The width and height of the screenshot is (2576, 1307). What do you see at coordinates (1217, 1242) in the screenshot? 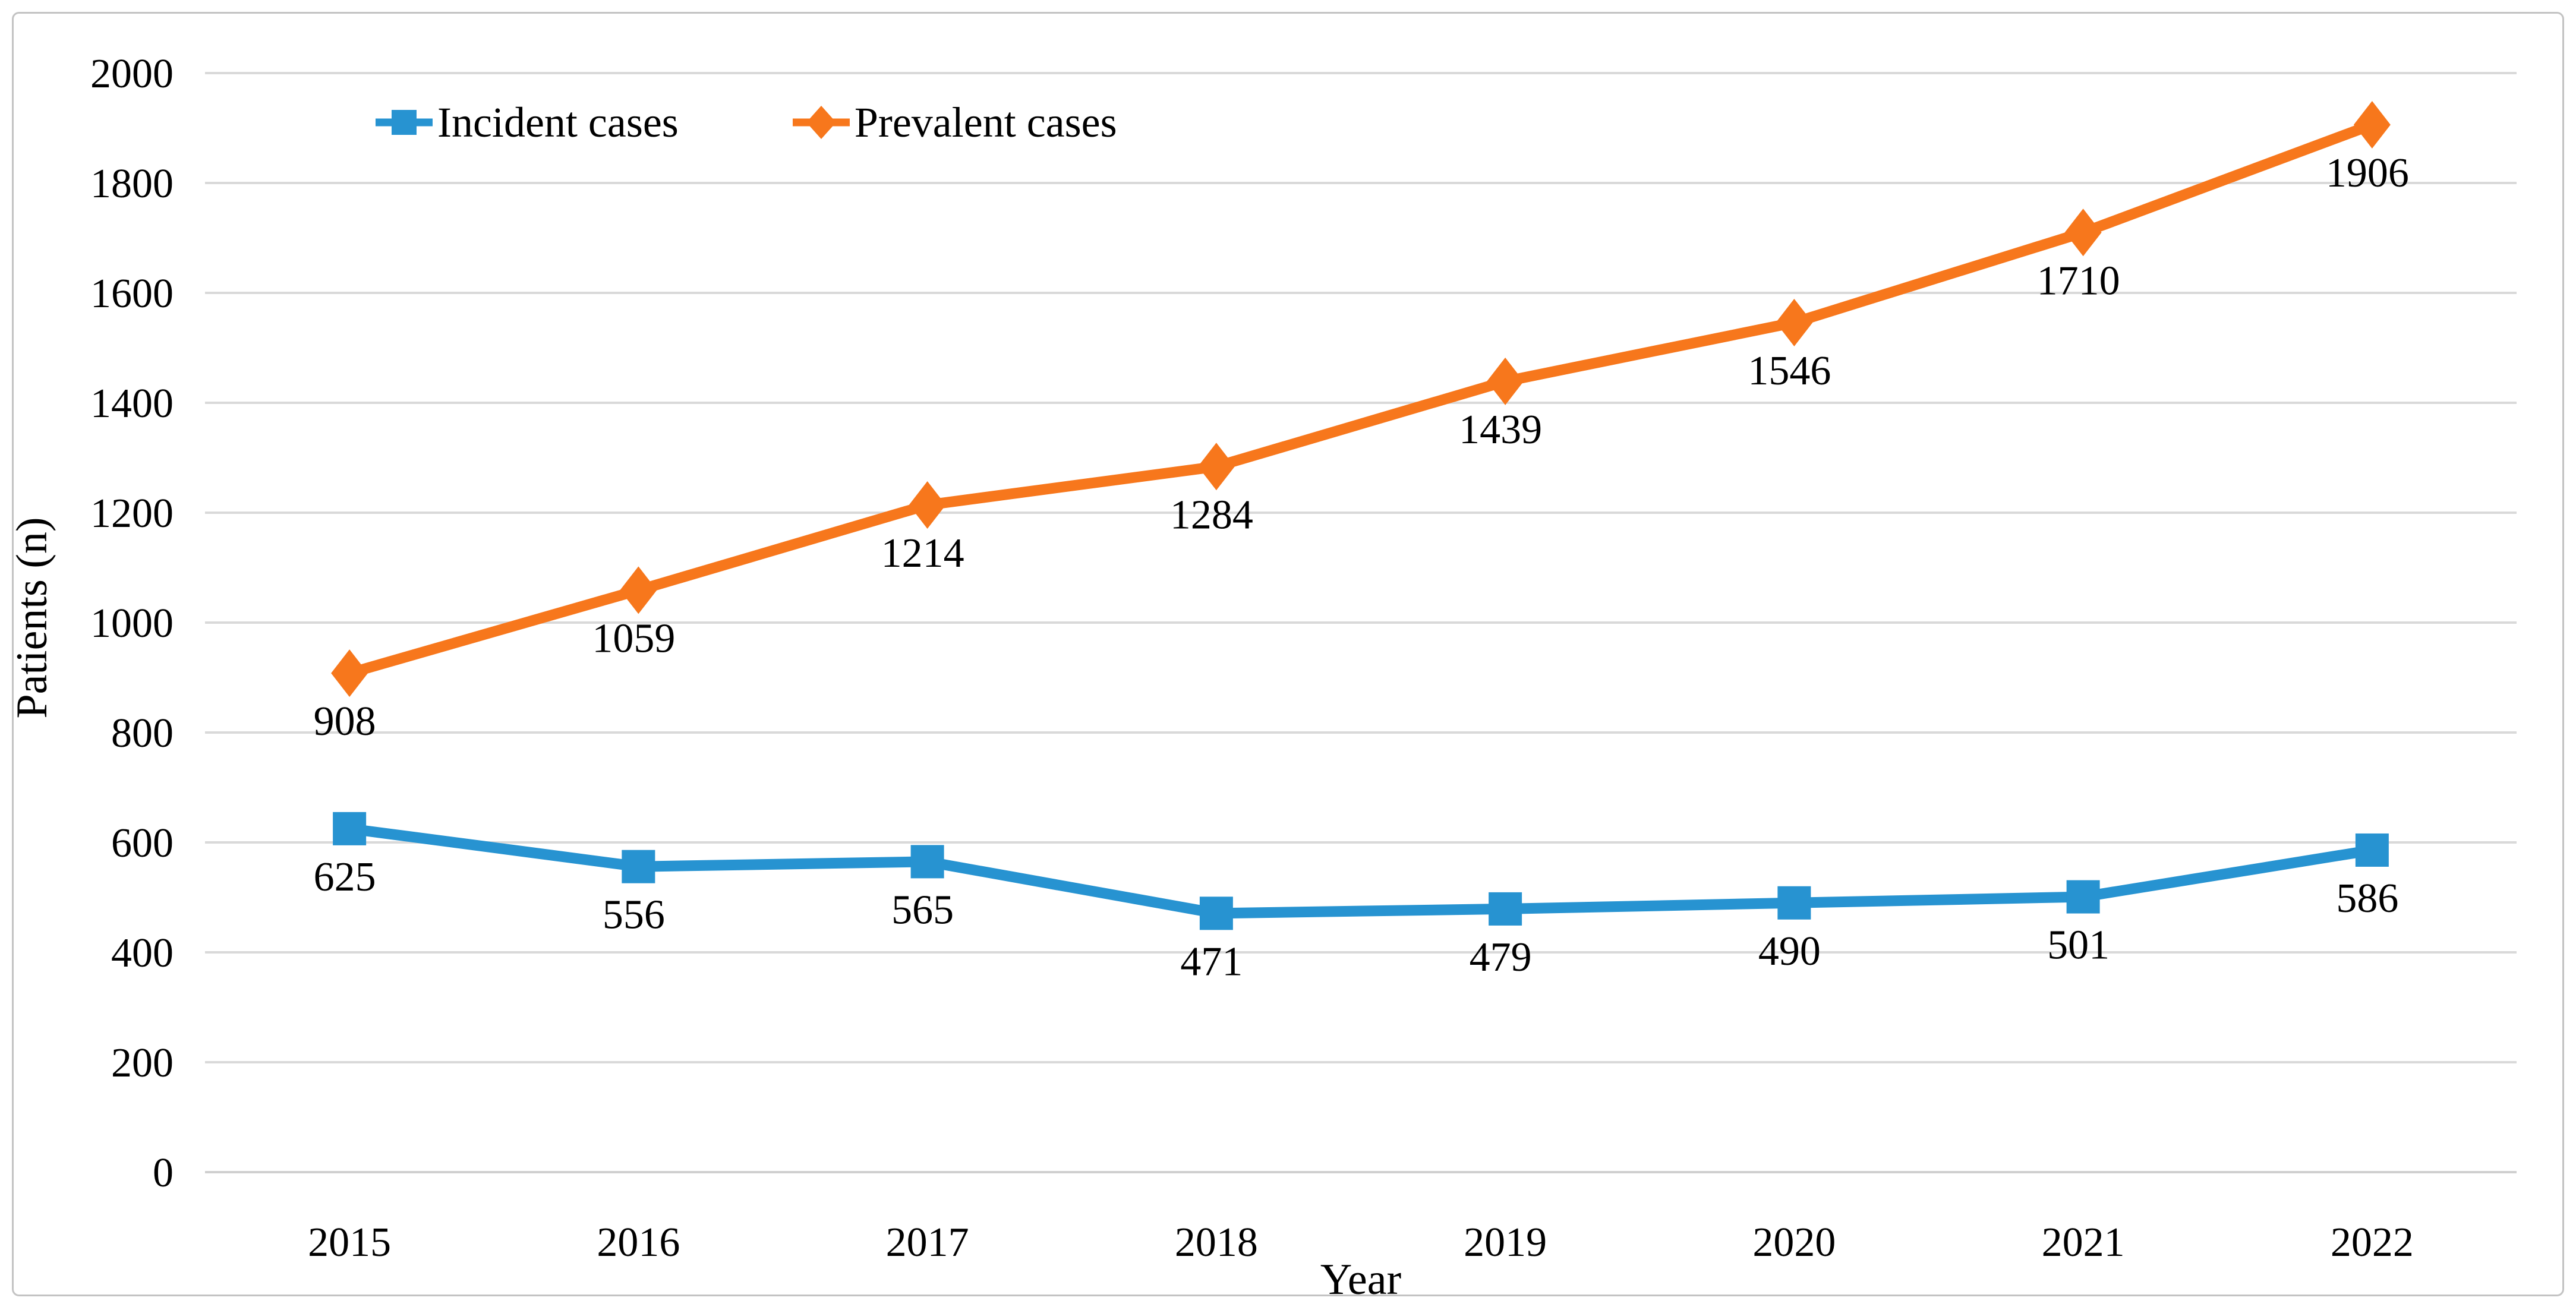
I see `x-tick-label: 2018` at bounding box center [1217, 1242].